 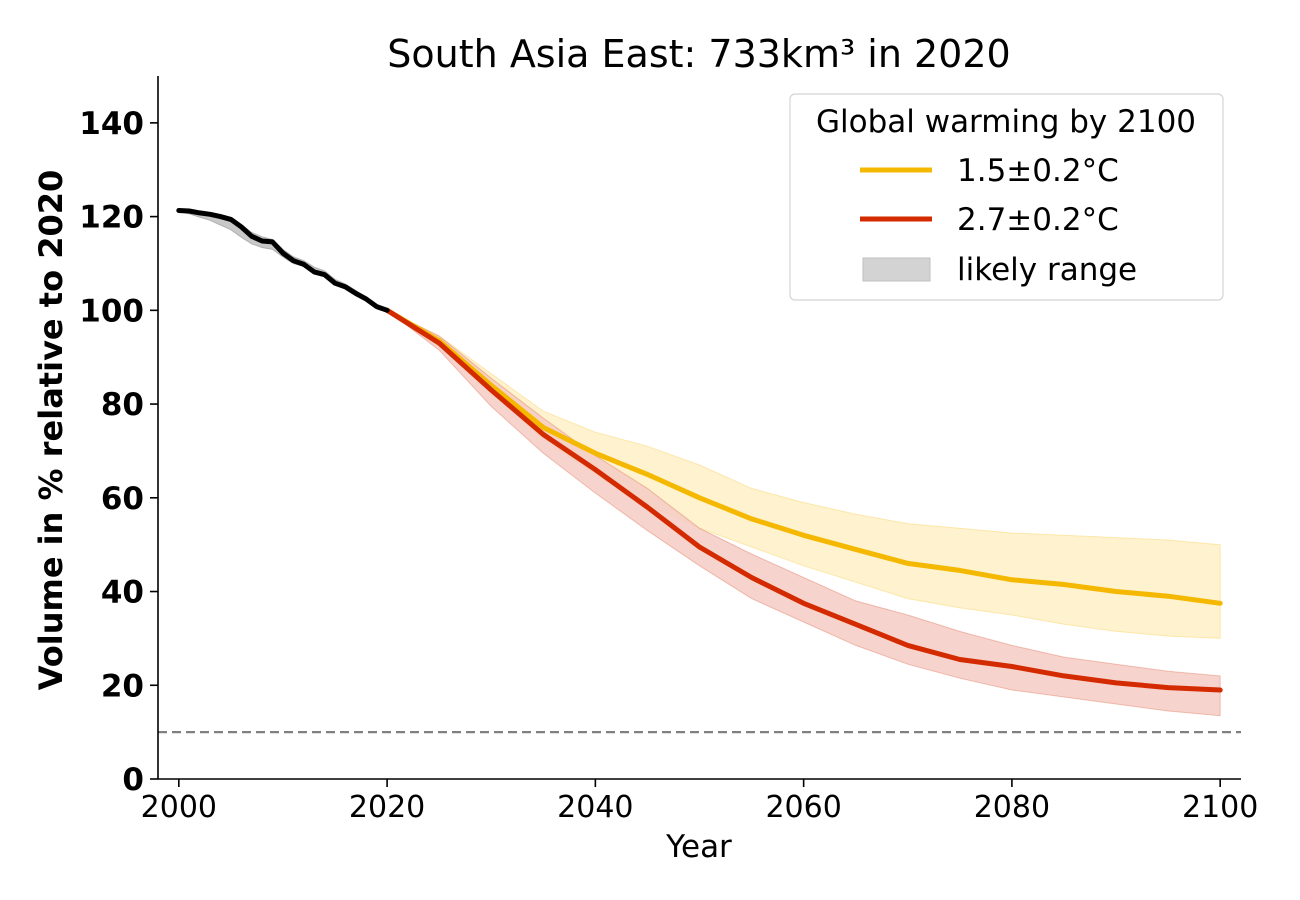 I want to click on x-tick-label-2100: 2100, so click(x=1220, y=807).